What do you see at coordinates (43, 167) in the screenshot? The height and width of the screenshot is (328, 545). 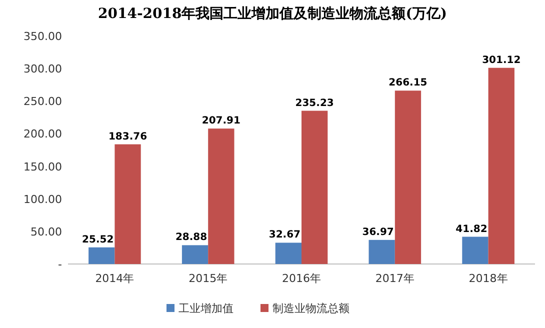 I see `y-tick-label: 150.00` at bounding box center [43, 167].